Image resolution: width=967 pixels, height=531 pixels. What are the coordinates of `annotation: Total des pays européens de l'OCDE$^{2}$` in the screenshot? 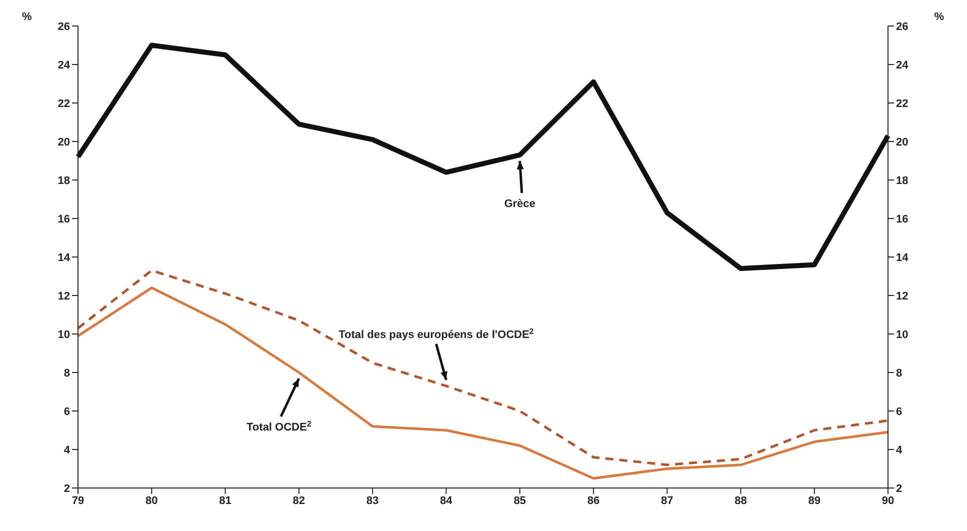 It's located at (436, 333).